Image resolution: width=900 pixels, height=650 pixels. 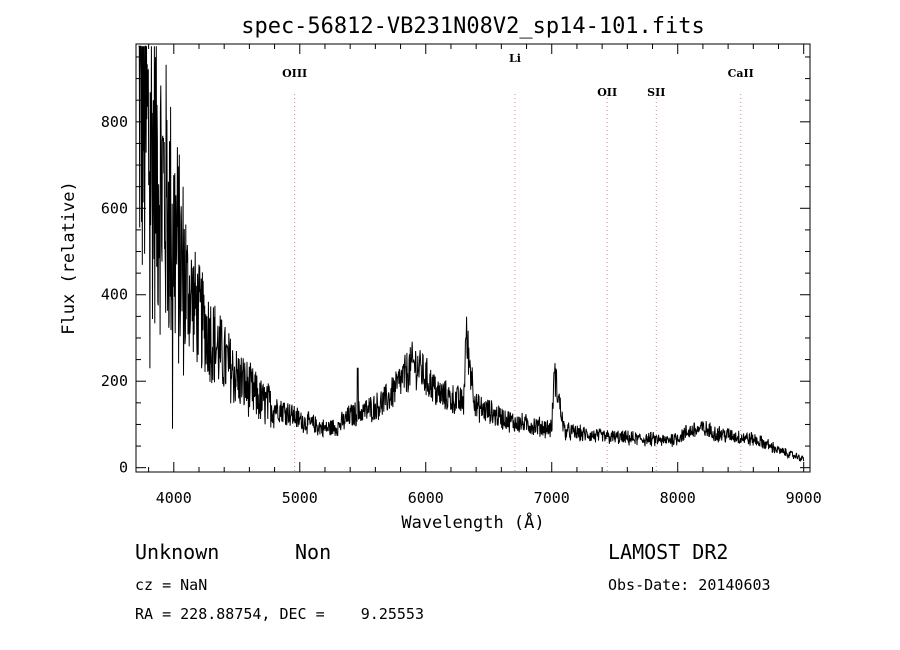 What do you see at coordinates (174, 498) in the screenshot?
I see `x-tick-label: 4000` at bounding box center [174, 498].